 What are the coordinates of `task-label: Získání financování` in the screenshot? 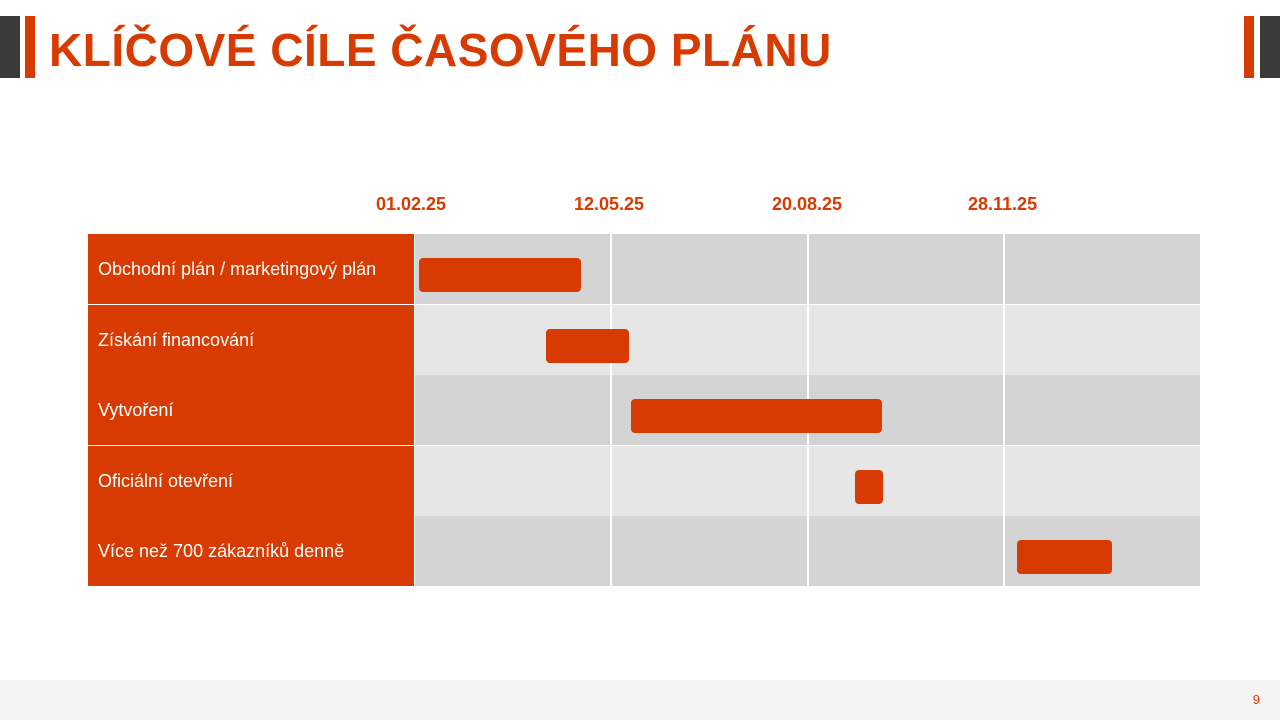 It's located at (251, 340).